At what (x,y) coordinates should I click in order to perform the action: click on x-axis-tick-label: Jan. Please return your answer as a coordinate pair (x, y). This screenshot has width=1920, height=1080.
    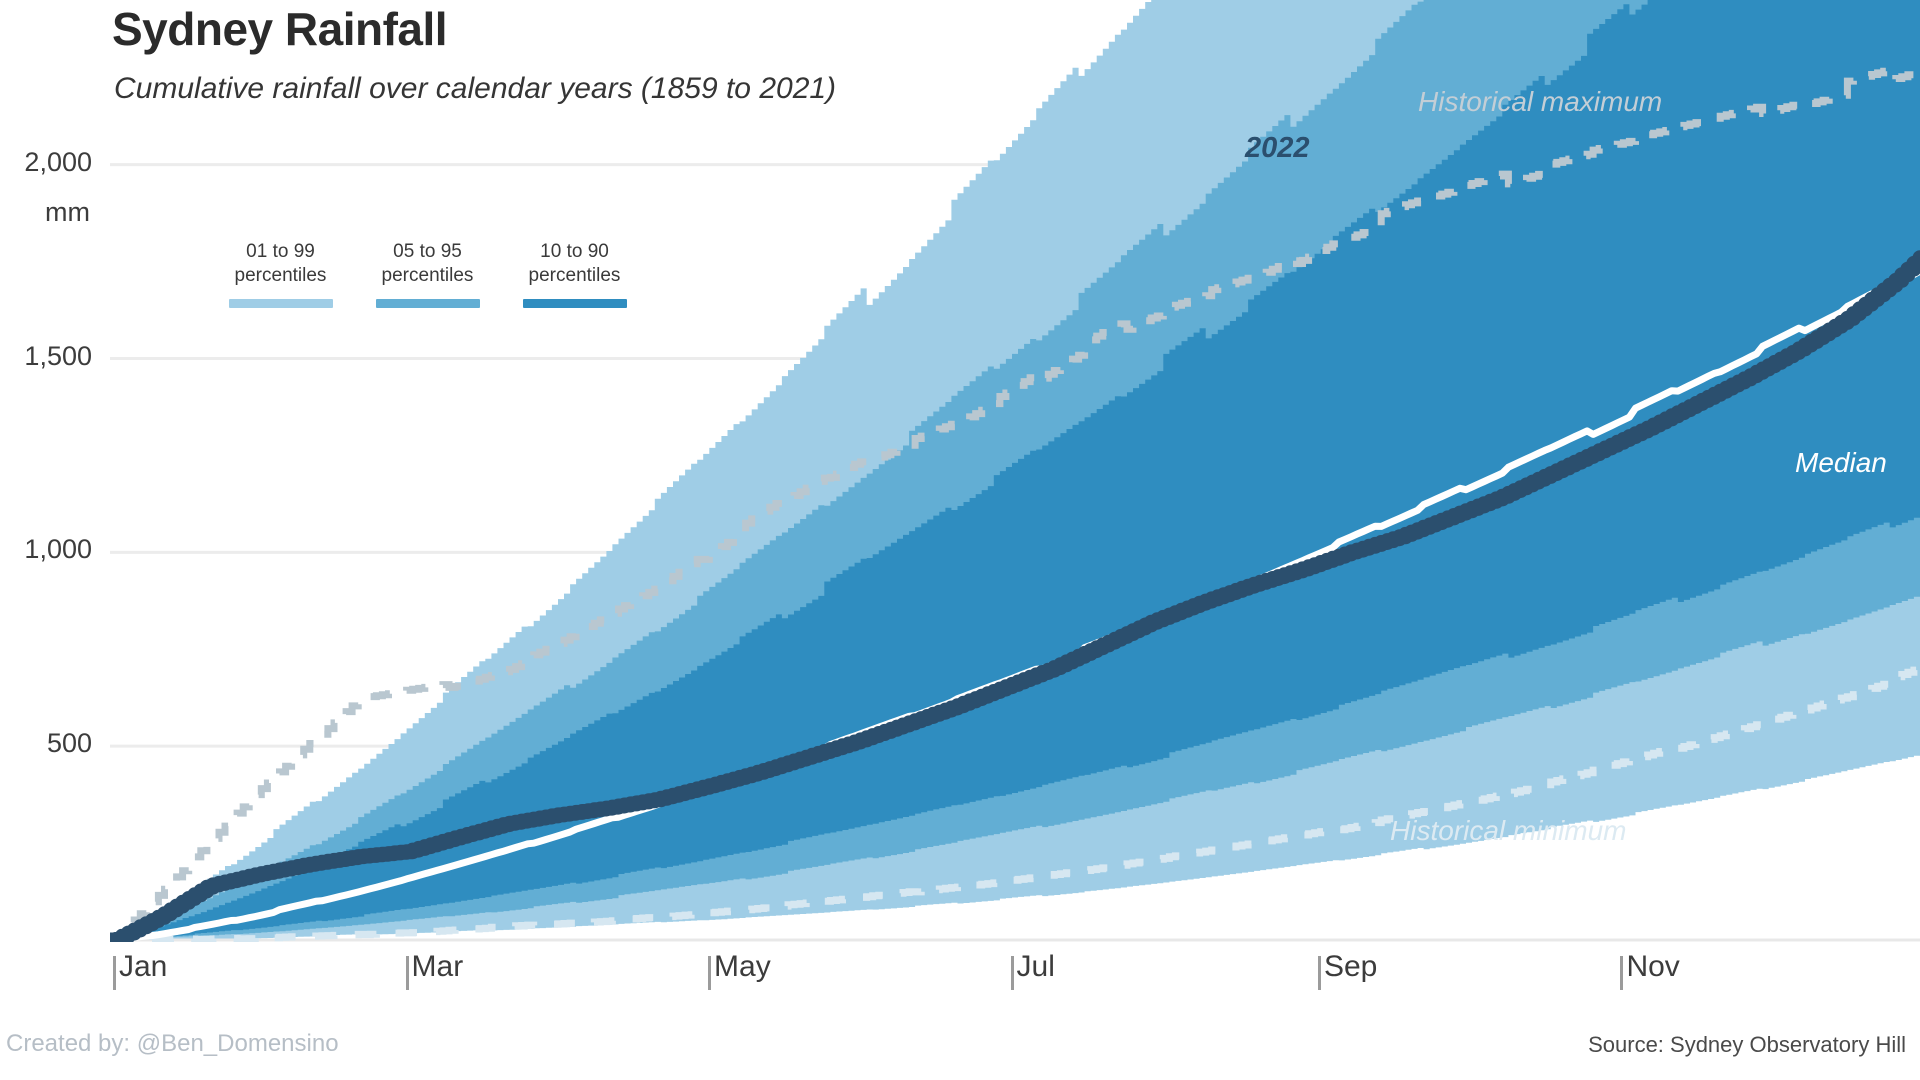
    Looking at the image, I should click on (143, 966).